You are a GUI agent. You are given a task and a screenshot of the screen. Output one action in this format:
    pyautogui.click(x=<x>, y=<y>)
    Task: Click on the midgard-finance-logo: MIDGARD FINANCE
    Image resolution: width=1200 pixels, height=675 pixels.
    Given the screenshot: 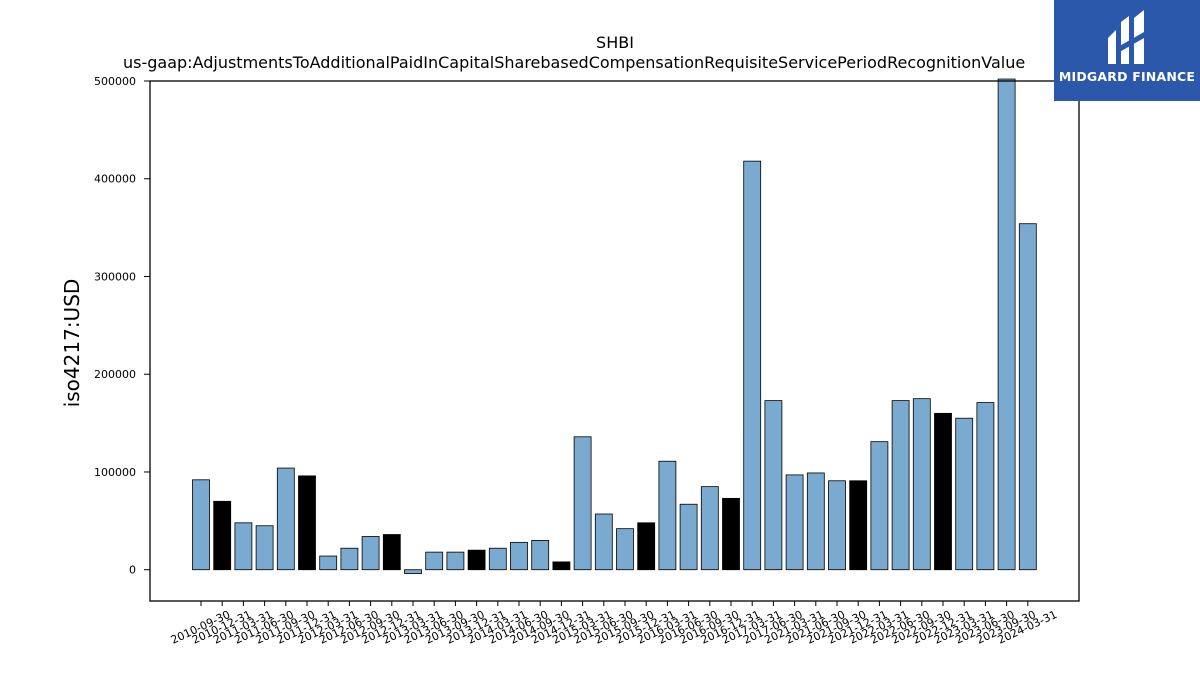 What is the action you would take?
    pyautogui.click(x=1127, y=50)
    